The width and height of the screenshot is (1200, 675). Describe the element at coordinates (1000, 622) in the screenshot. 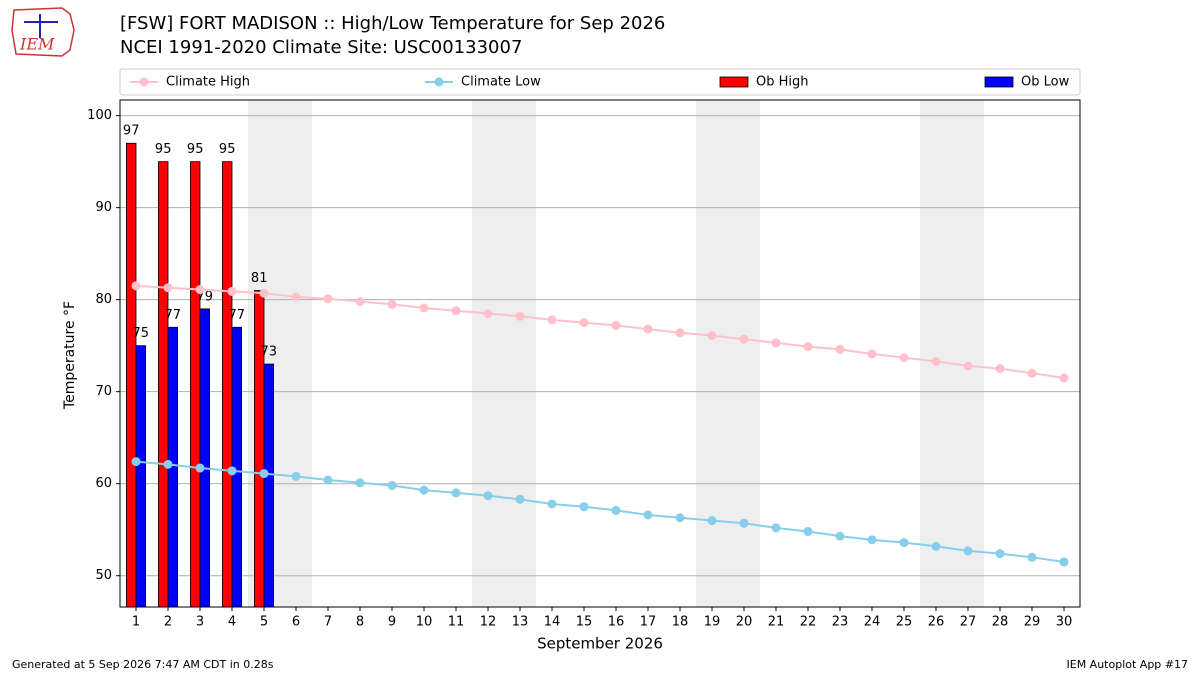

I see `x-tick-label: 28` at that location.